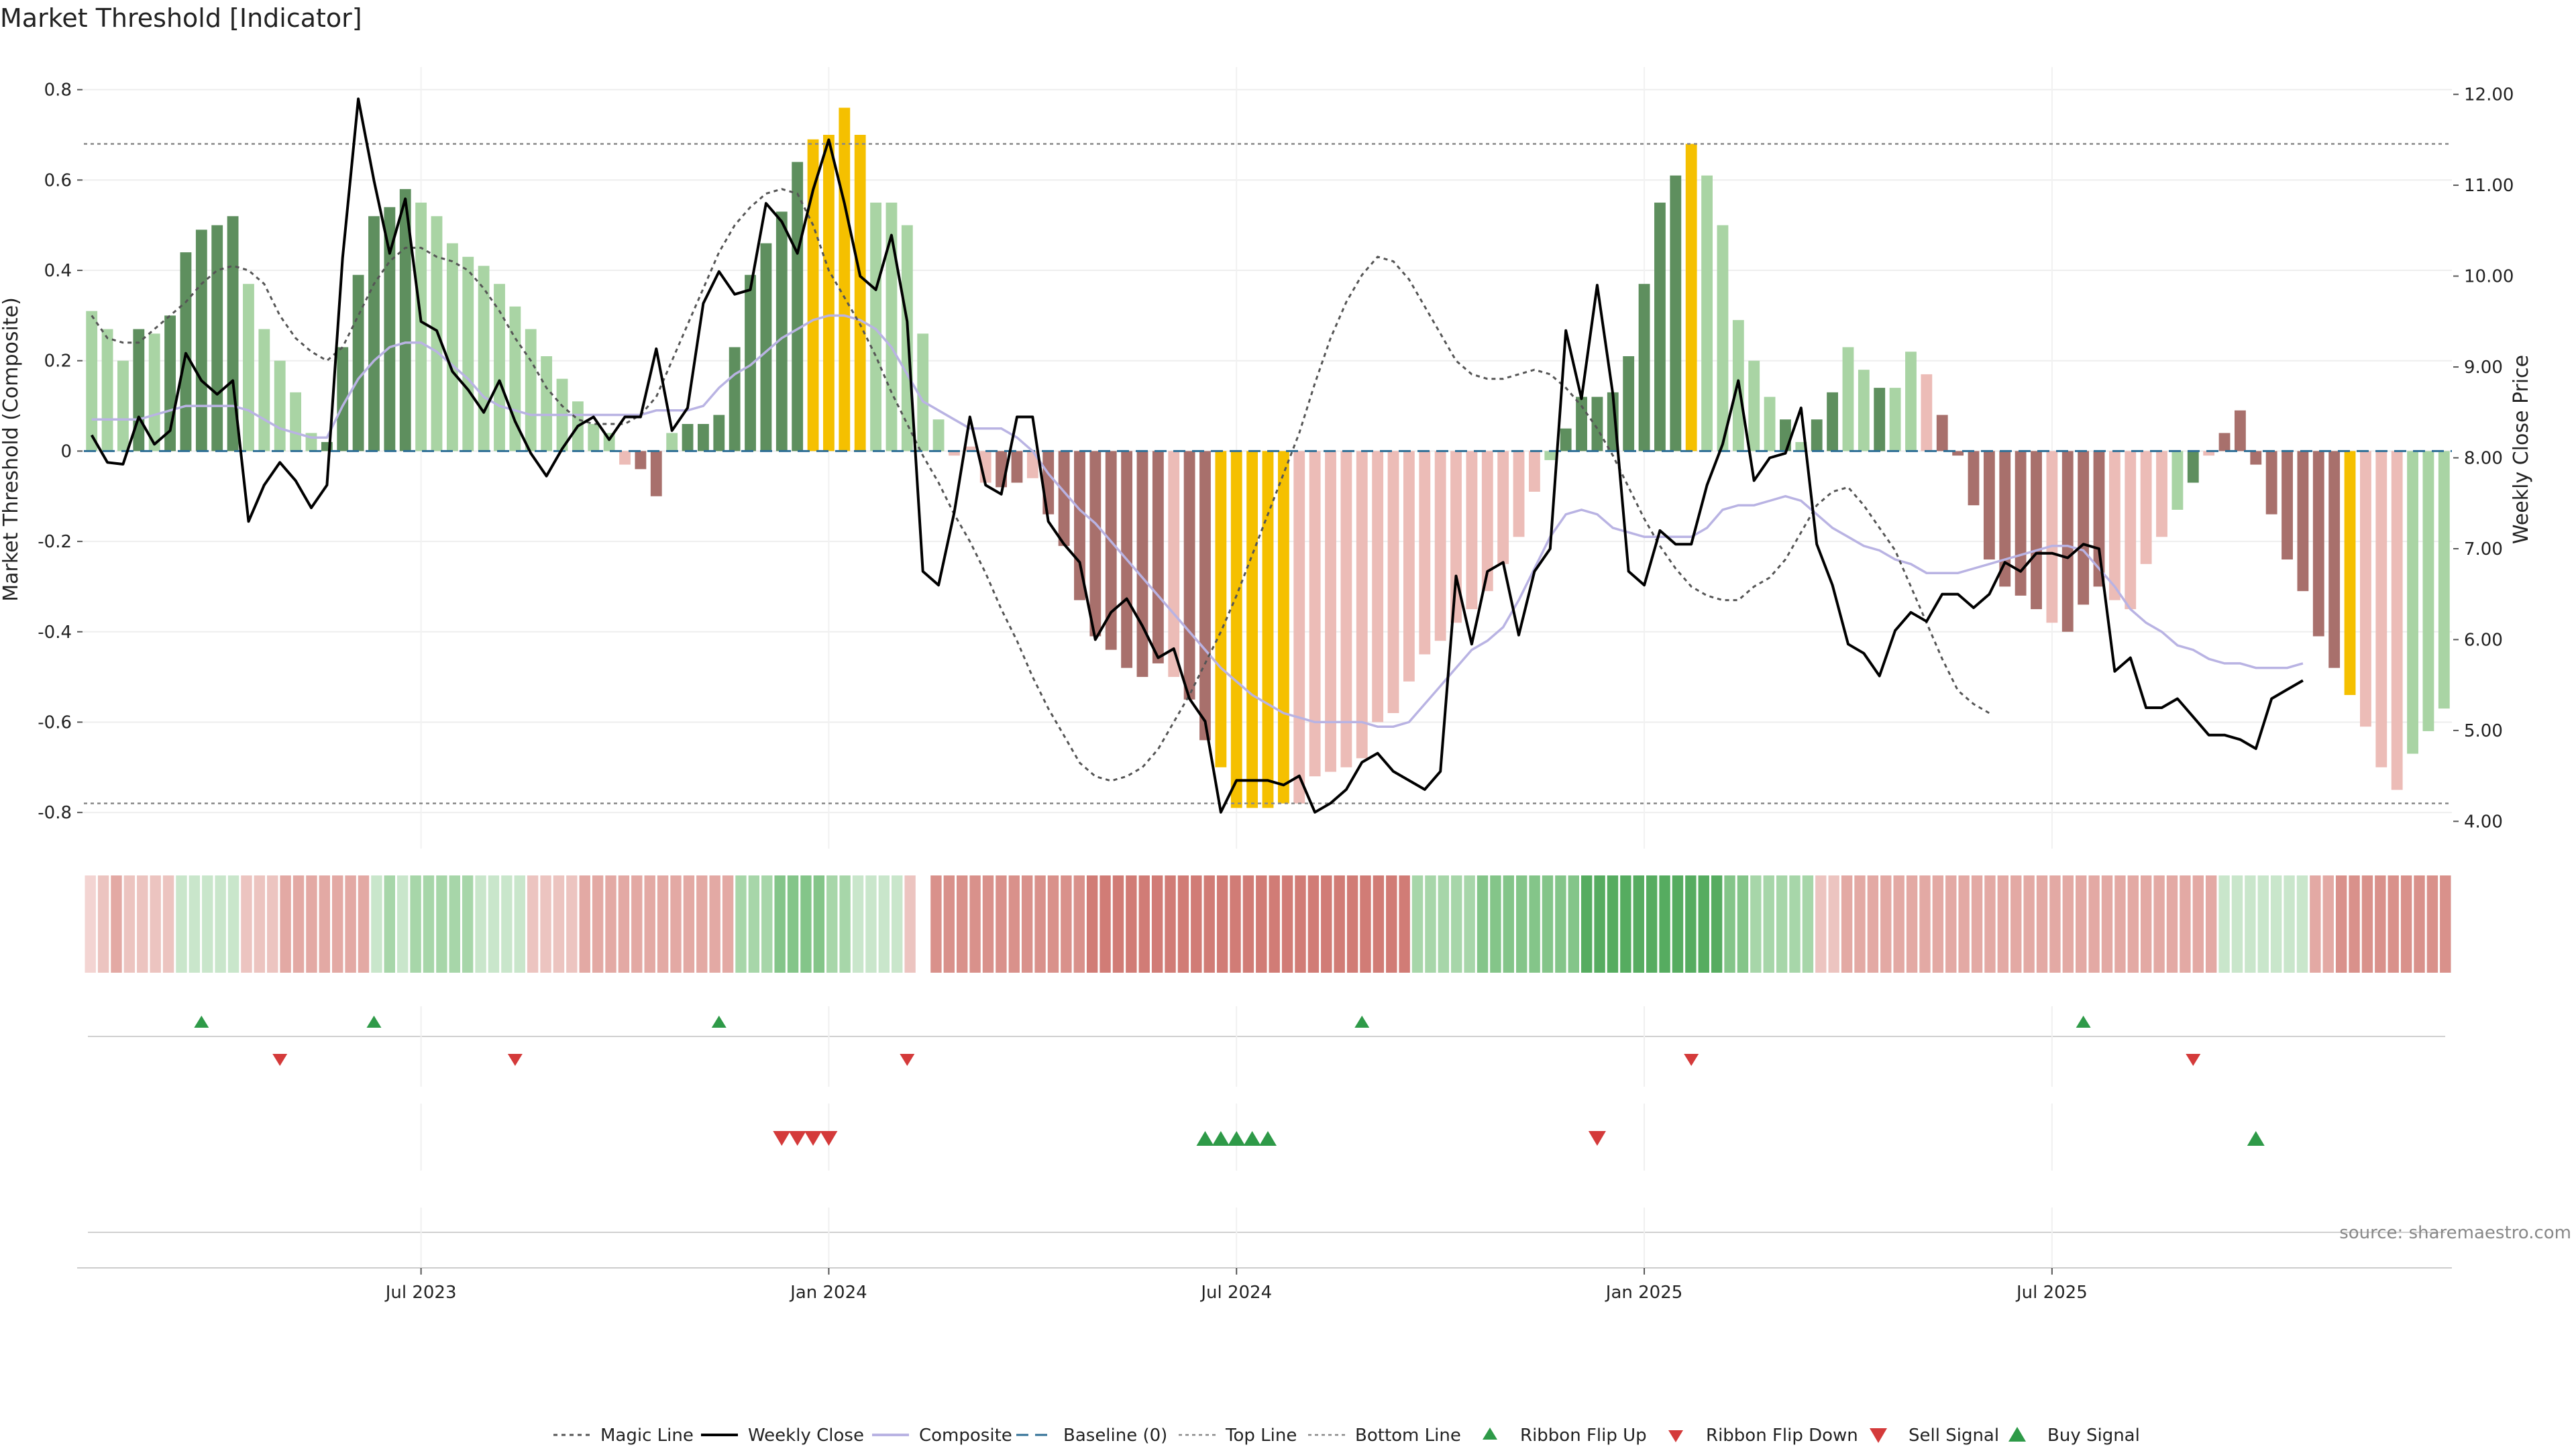  Describe the element at coordinates (1408, 1436) in the screenshot. I see `legend-label: Bottom Line` at that location.